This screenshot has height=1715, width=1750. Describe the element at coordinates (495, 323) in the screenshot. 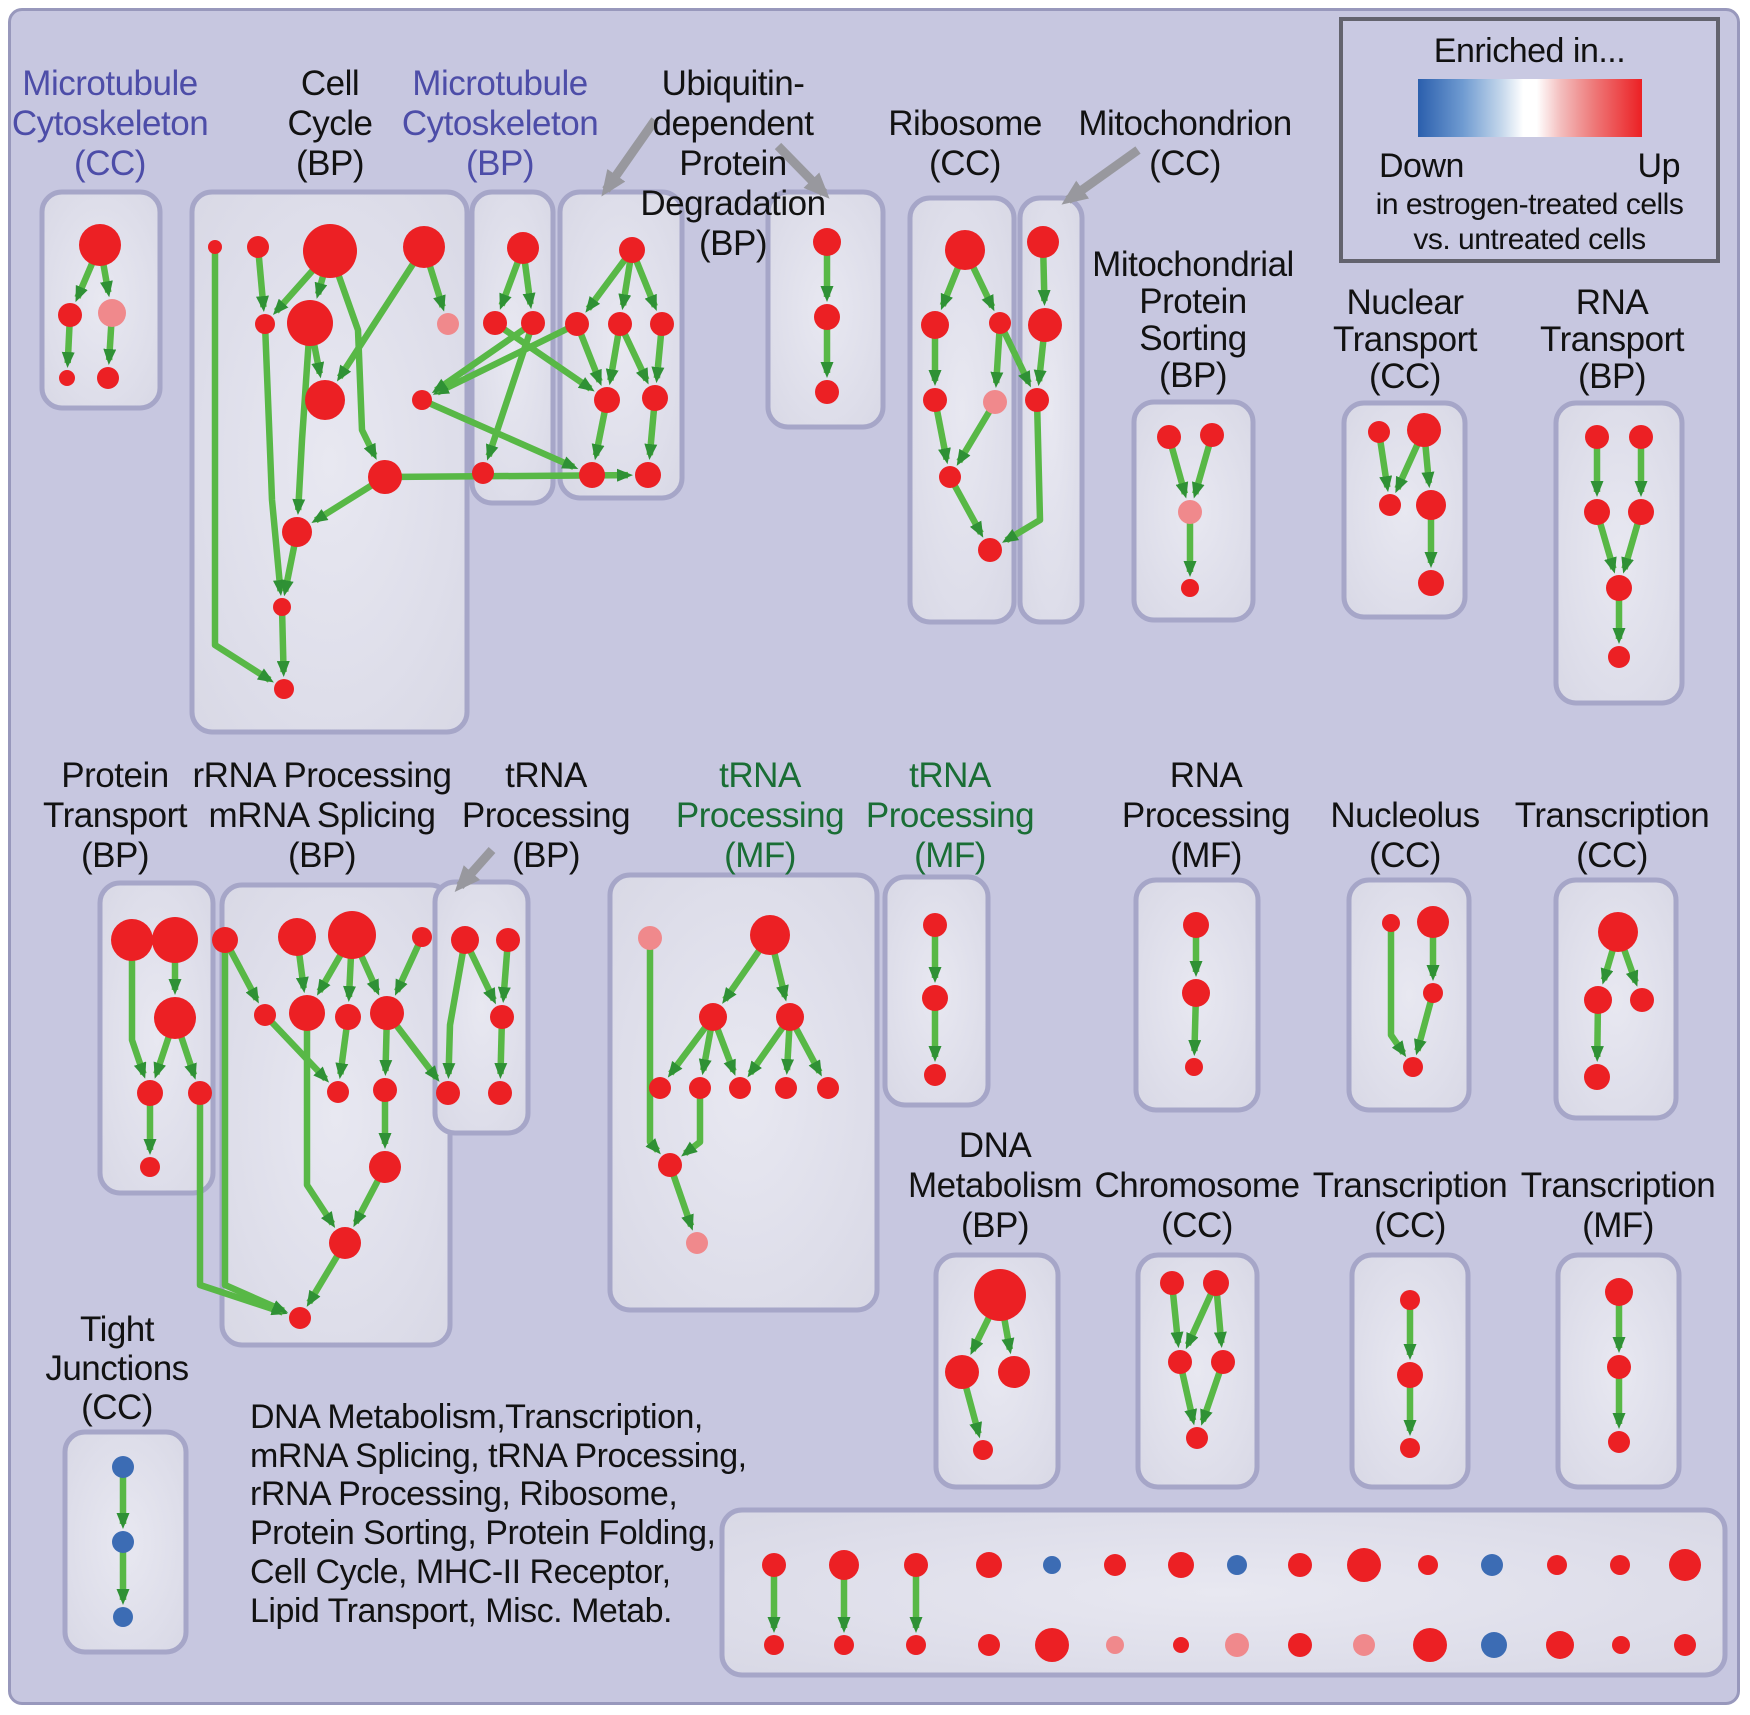

I see `go-term-node-m2-up` at that location.